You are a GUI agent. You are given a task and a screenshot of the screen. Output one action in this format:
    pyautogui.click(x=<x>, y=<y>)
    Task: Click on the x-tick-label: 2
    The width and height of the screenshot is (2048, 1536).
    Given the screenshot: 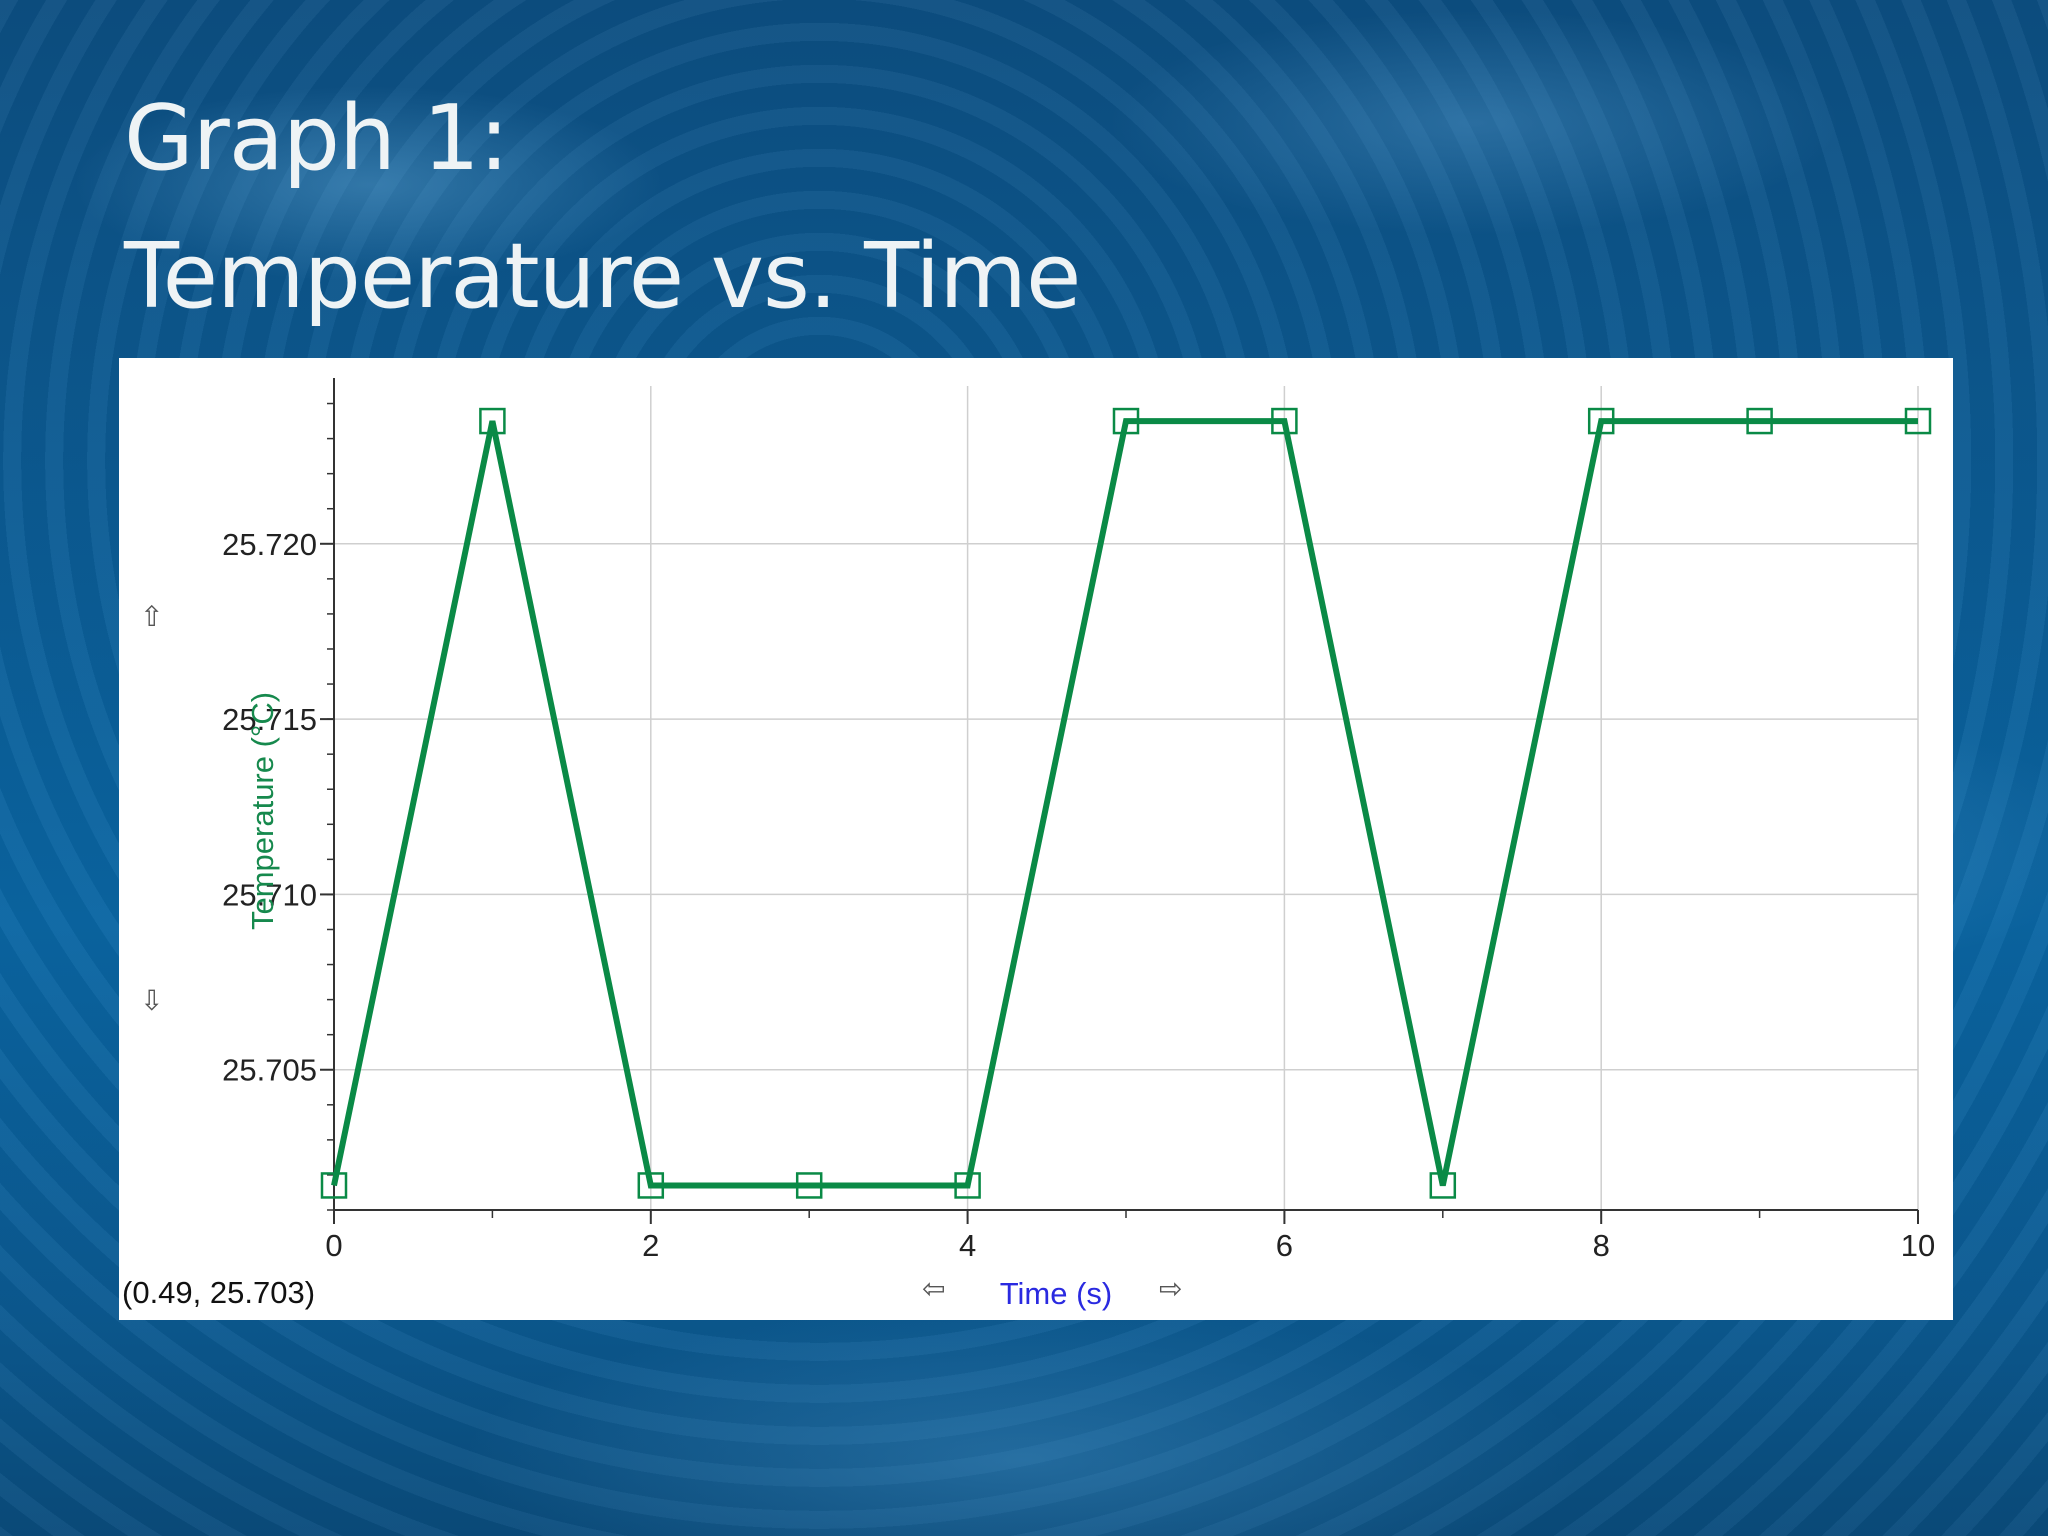 What is the action you would take?
    pyautogui.click(x=650, y=1245)
    